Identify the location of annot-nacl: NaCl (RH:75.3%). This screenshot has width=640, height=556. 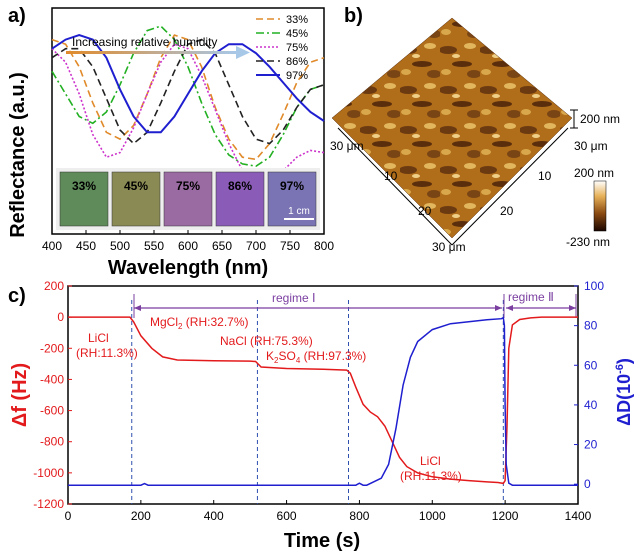
(266, 341).